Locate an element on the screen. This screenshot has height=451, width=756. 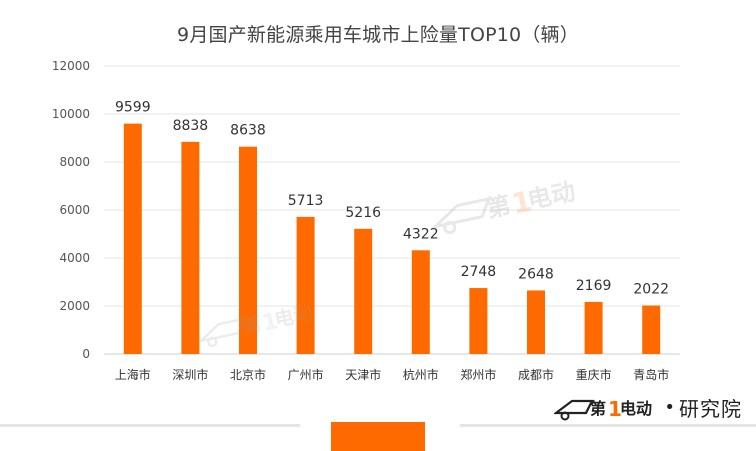
data-label: 2022 is located at coordinates (651, 289).